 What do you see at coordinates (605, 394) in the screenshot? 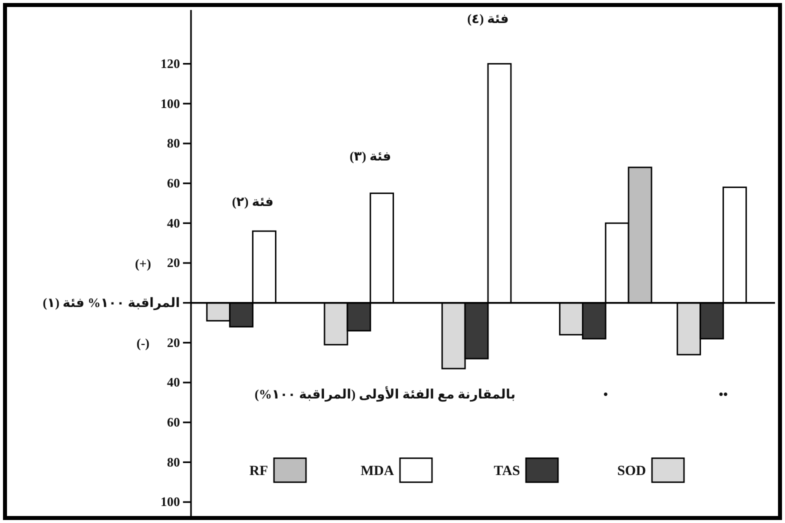
I see `x-tick-label: •` at bounding box center [605, 394].